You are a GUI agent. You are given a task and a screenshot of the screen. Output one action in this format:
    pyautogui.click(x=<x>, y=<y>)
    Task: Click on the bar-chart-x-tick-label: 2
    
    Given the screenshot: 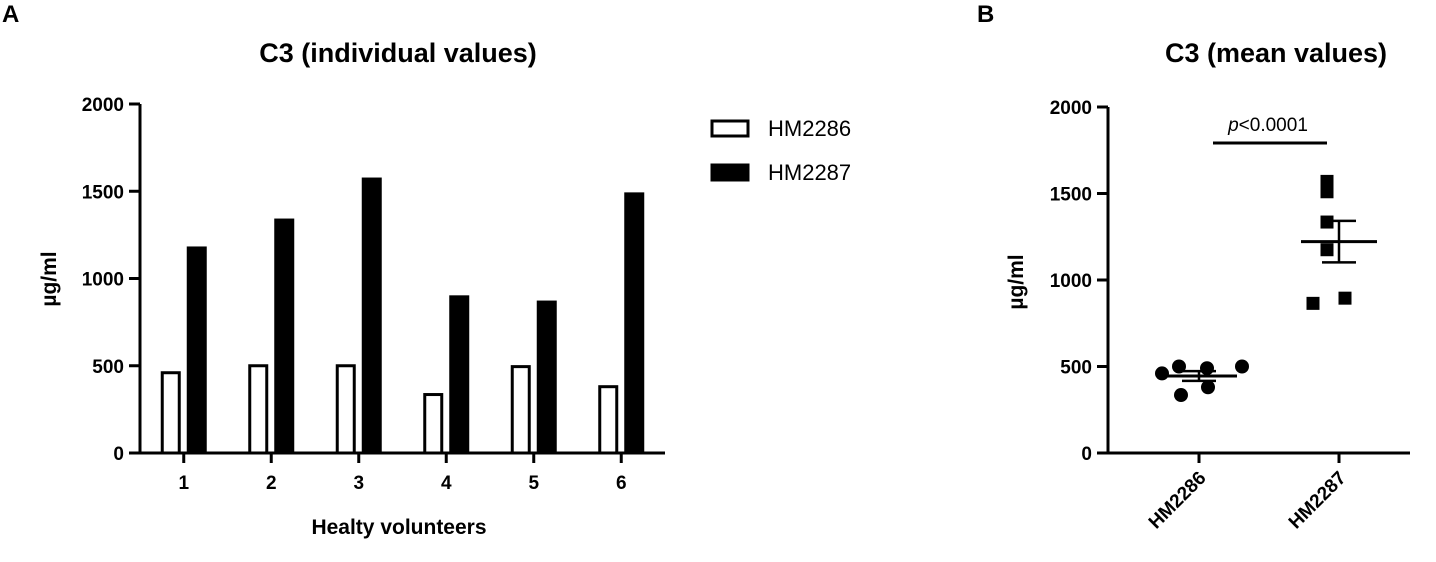 What is the action you would take?
    pyautogui.click(x=271, y=483)
    